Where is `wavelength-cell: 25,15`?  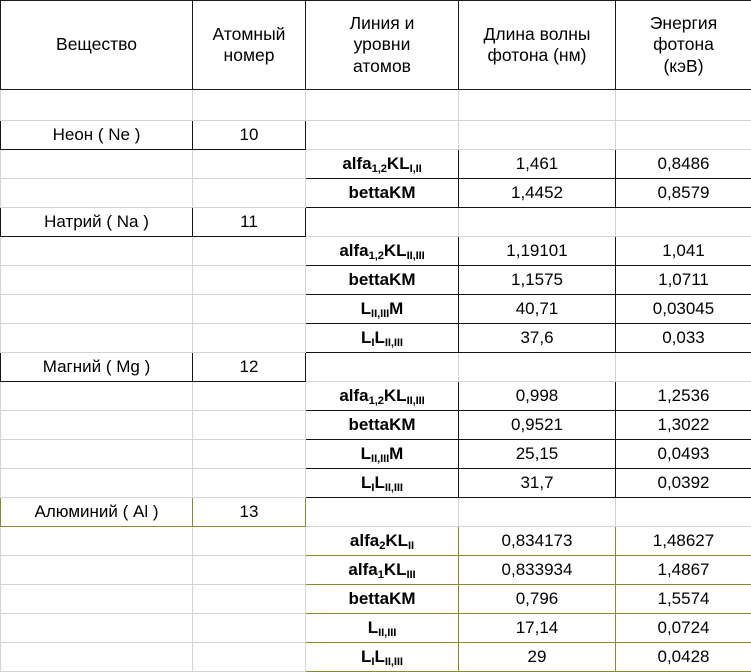 wavelength-cell: 25,15 is located at coordinates (537, 454).